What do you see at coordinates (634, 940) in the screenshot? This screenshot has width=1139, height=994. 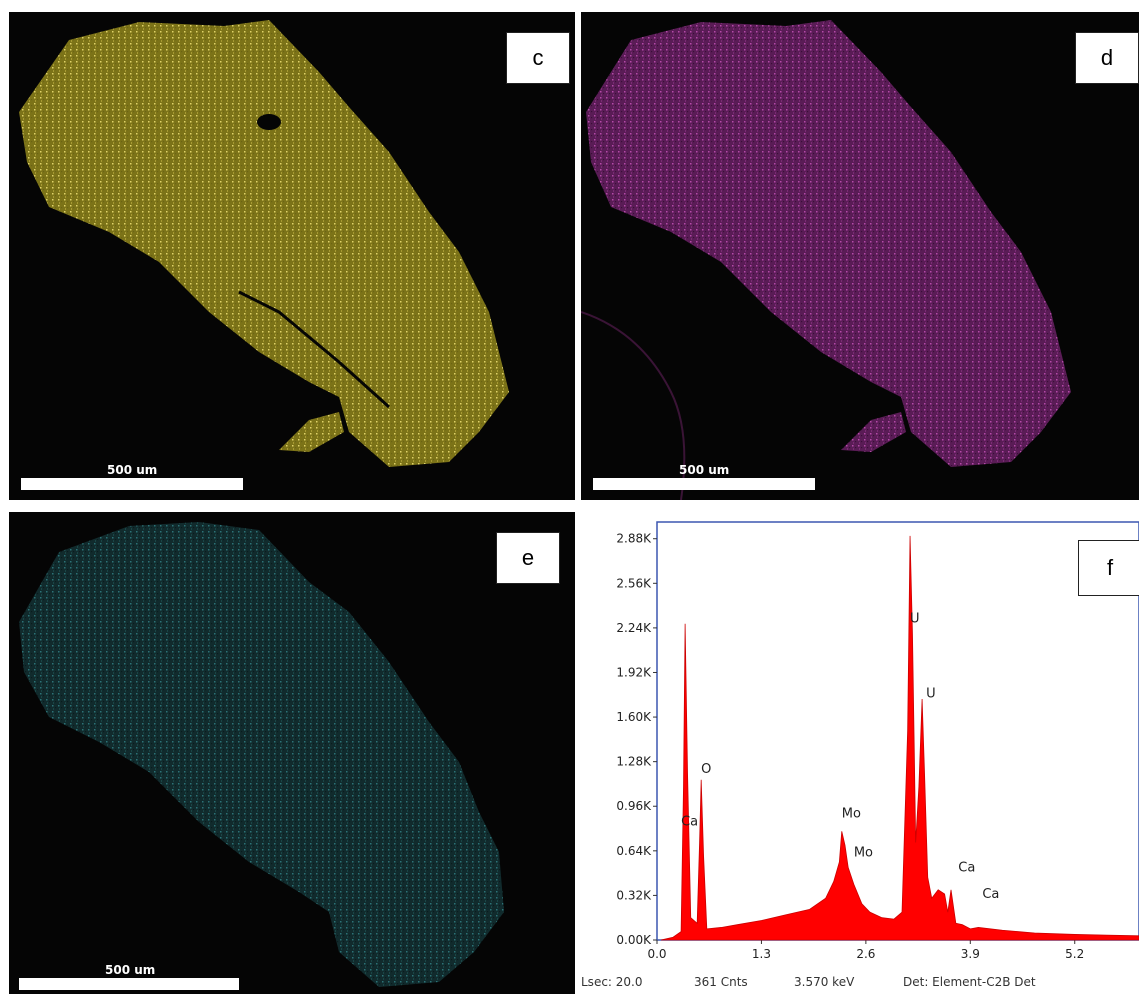 I see `y-tick-label: 0.00K` at bounding box center [634, 940].